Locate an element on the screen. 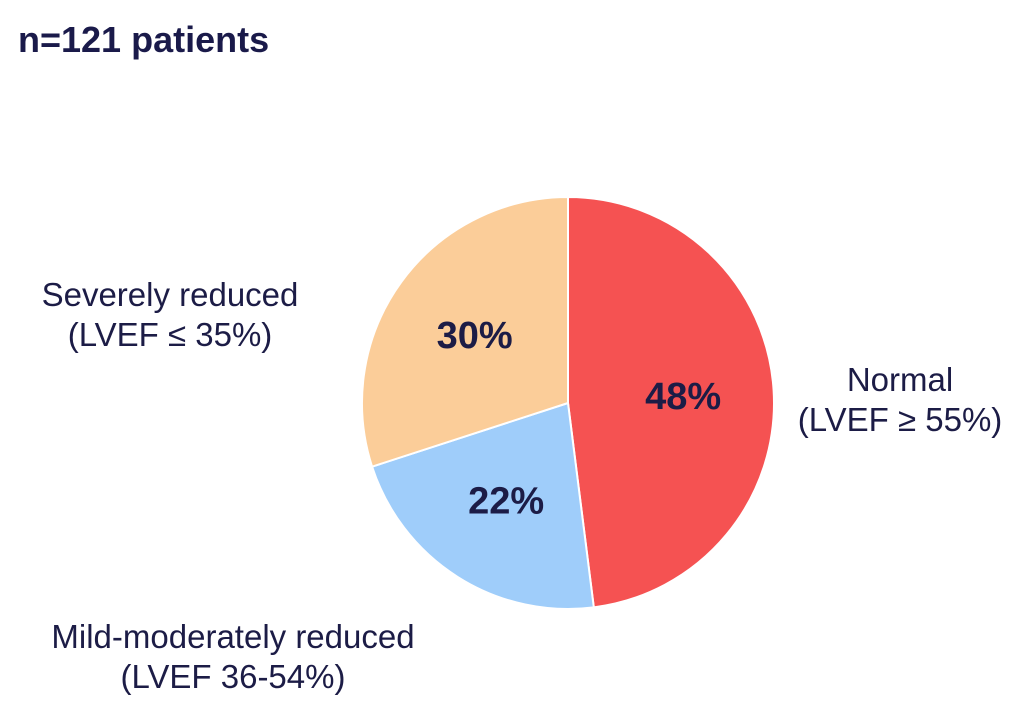 This screenshot has width=1024, height=716. category-label-line: Normal is located at coordinates (900, 379).